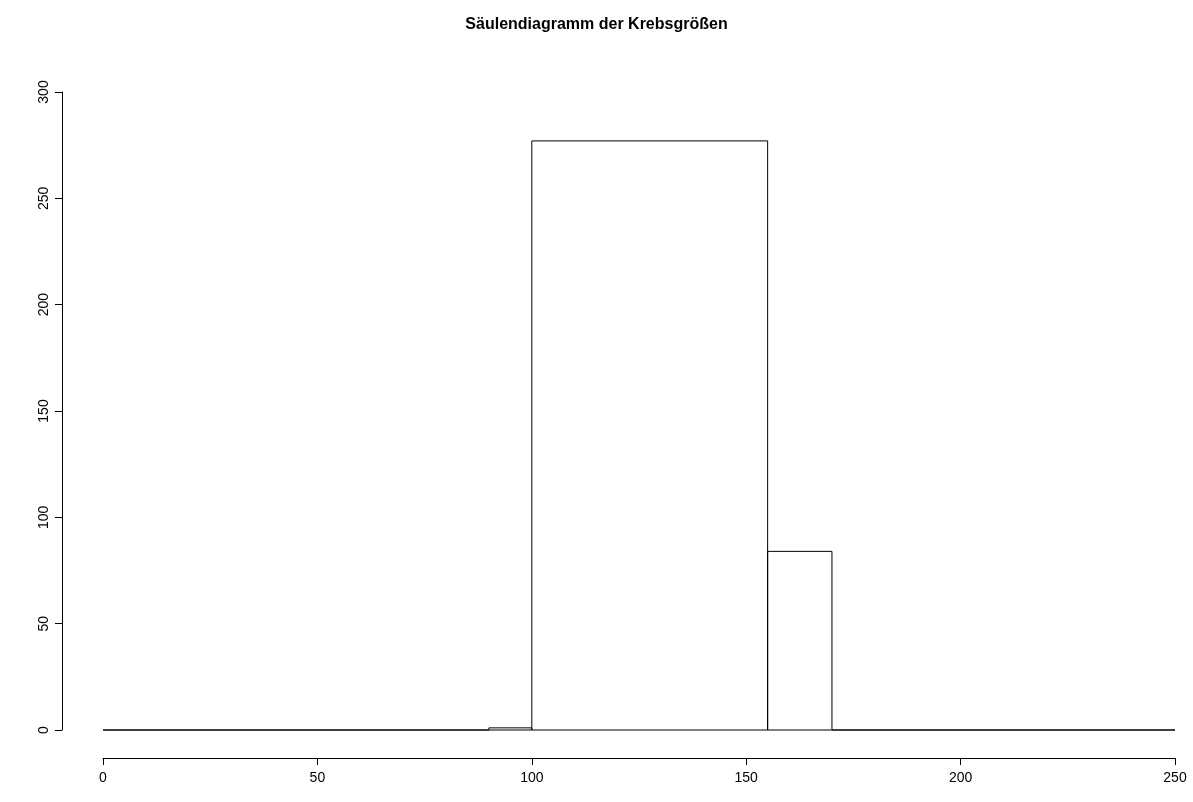 This screenshot has height=802, width=1193. Describe the element at coordinates (960, 777) in the screenshot. I see `x-tick-label: 200` at that location.